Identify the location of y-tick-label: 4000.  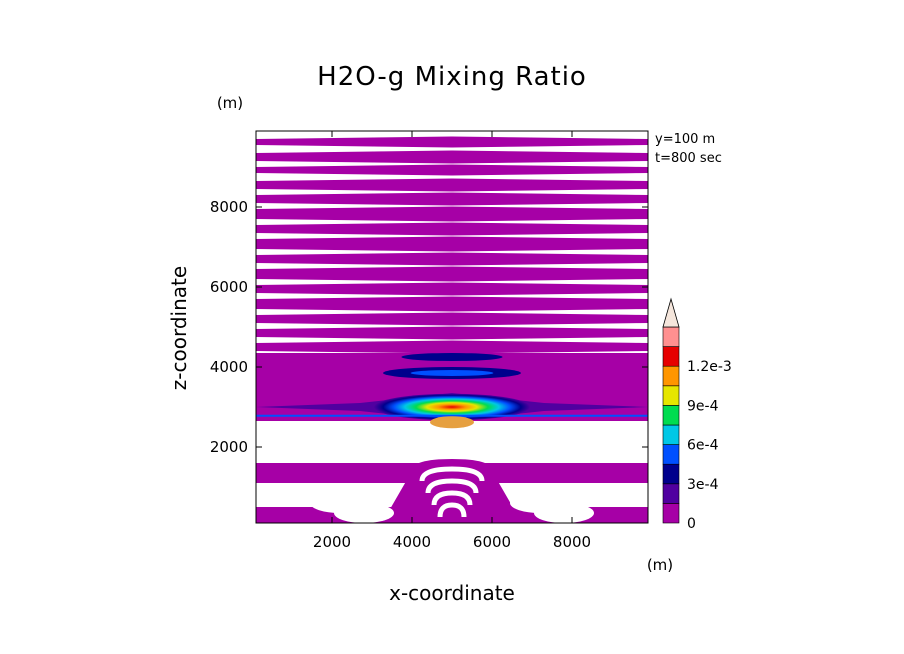
(229, 367).